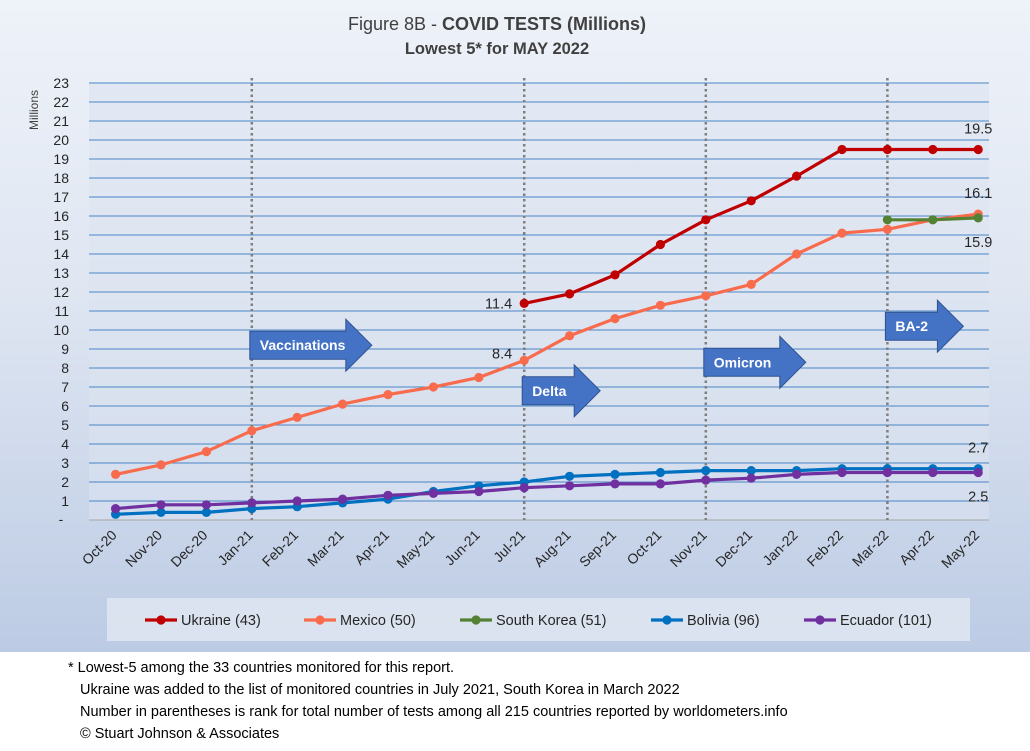  I want to click on chart-title-bold: COVID TESTS (Millions), so click(544, 24).